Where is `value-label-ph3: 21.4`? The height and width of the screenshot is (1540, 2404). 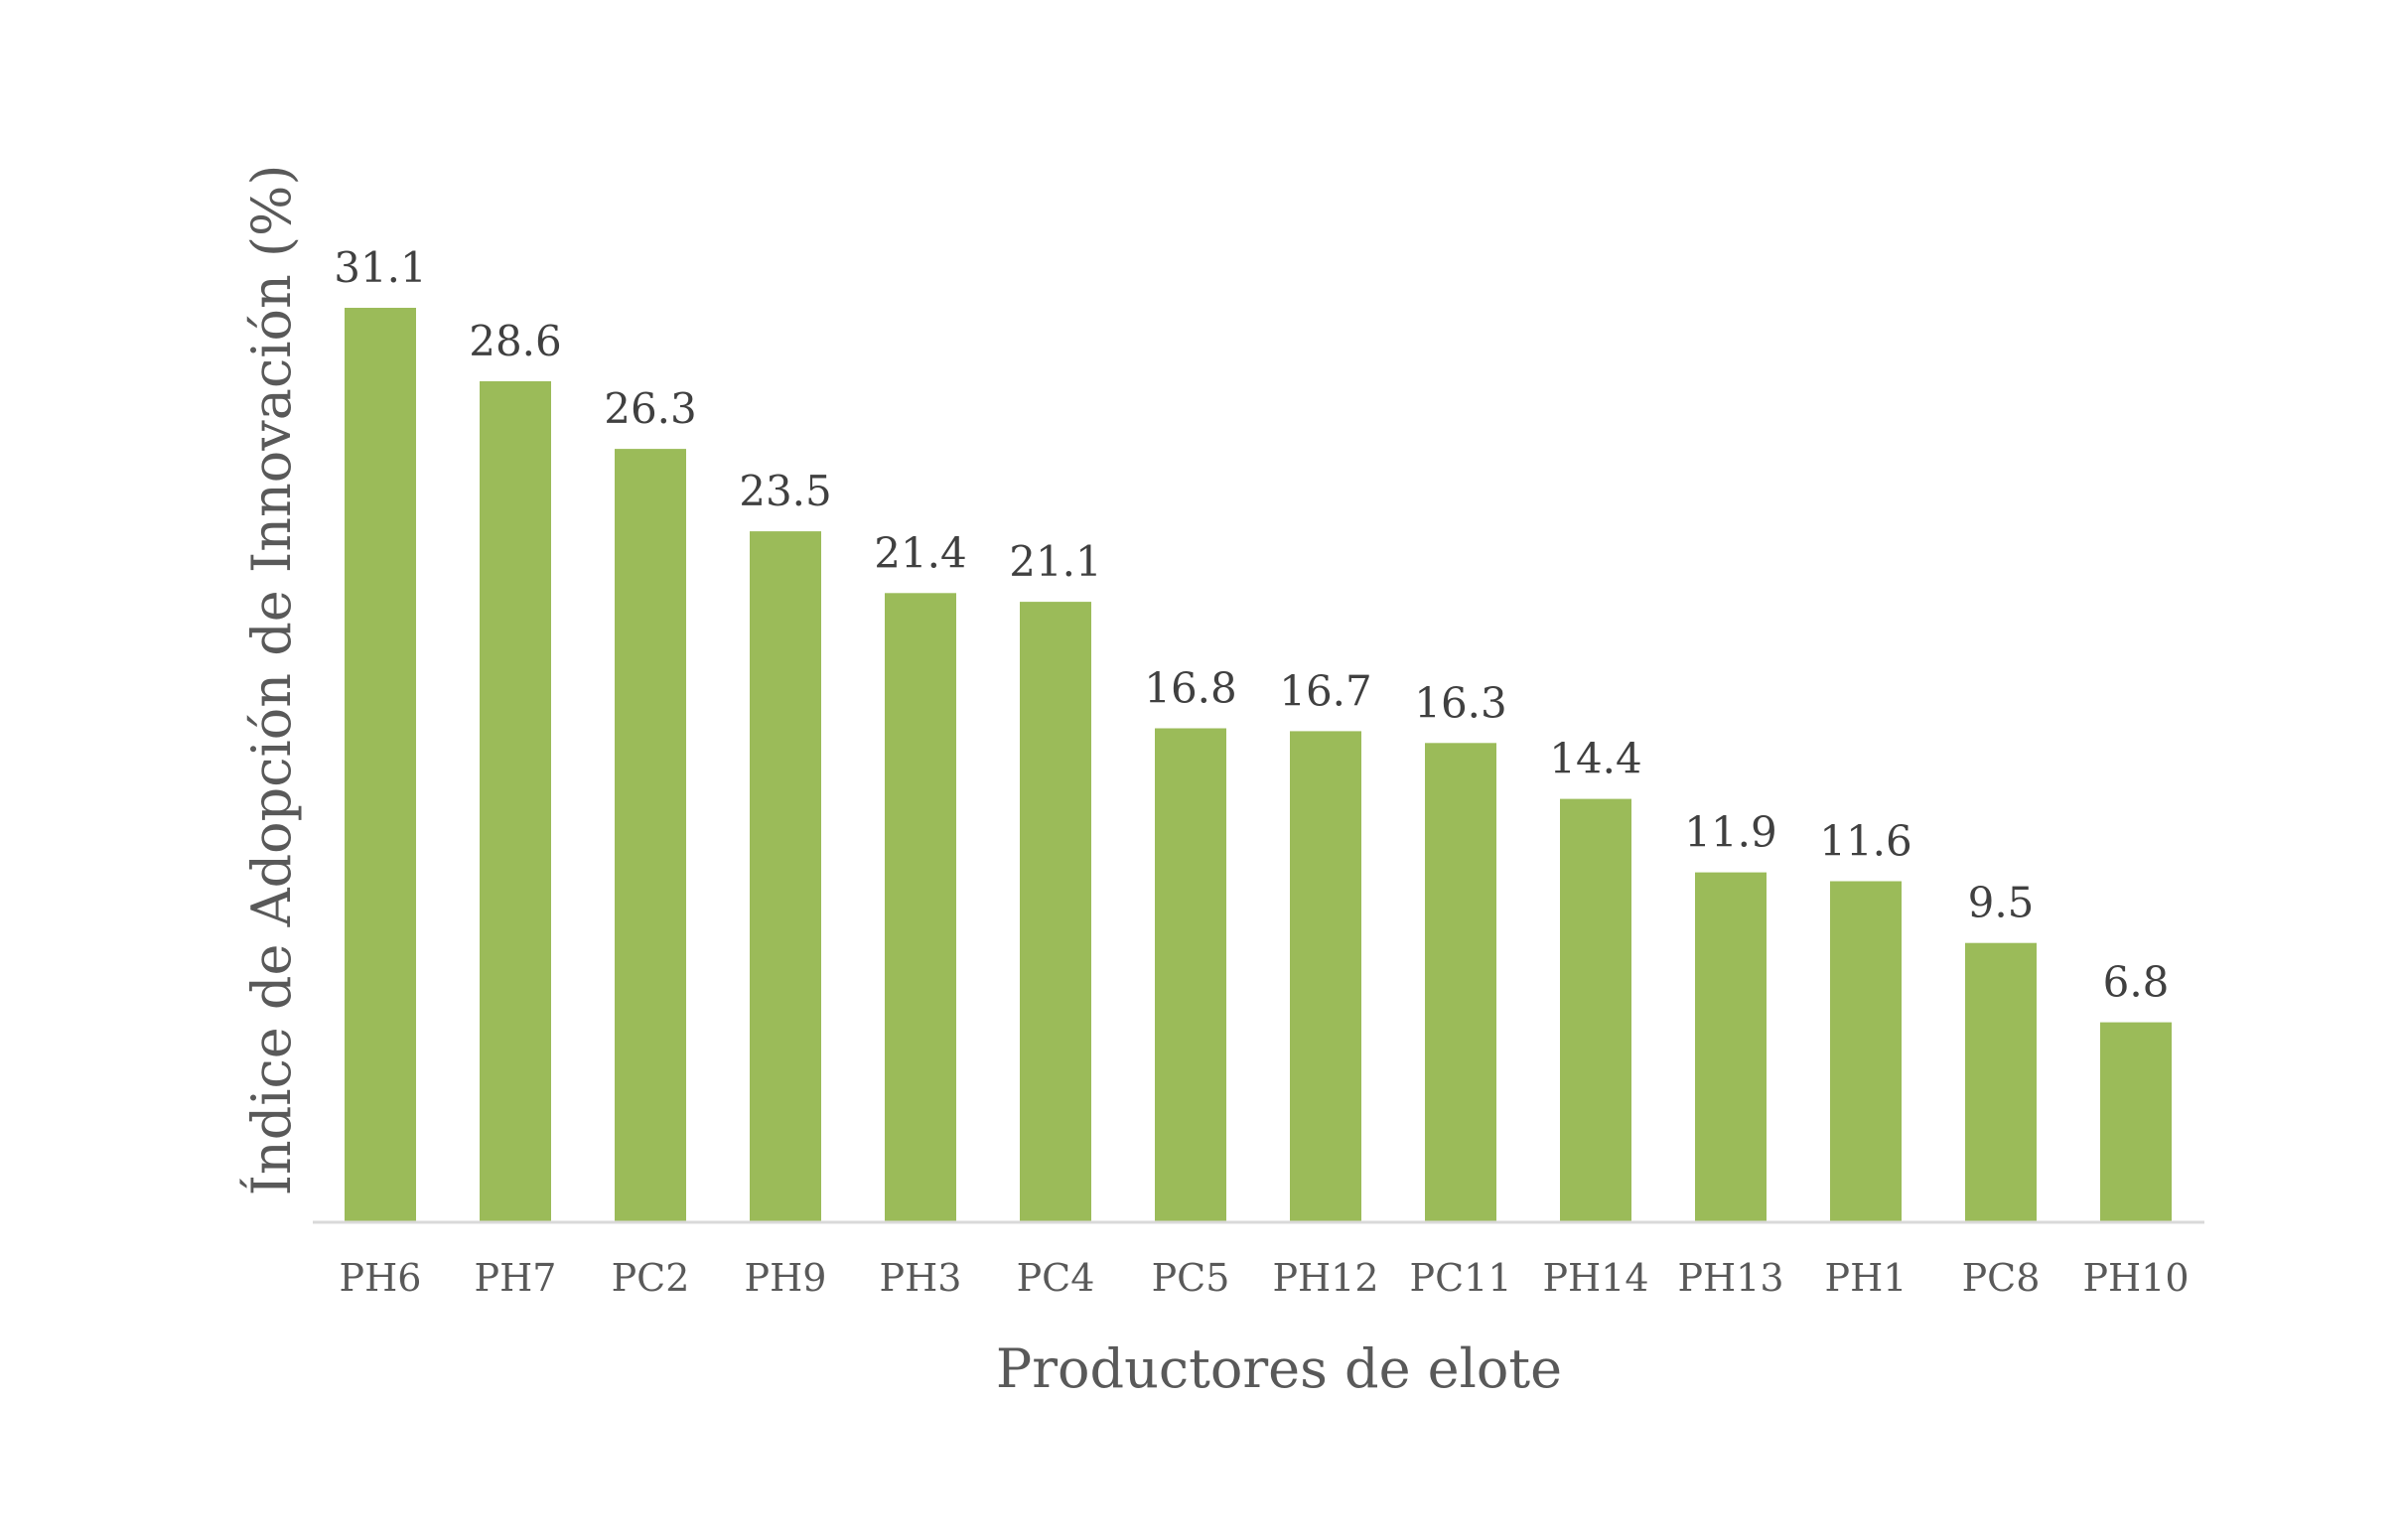
value-label-ph3: 21.4 is located at coordinates (920, 552).